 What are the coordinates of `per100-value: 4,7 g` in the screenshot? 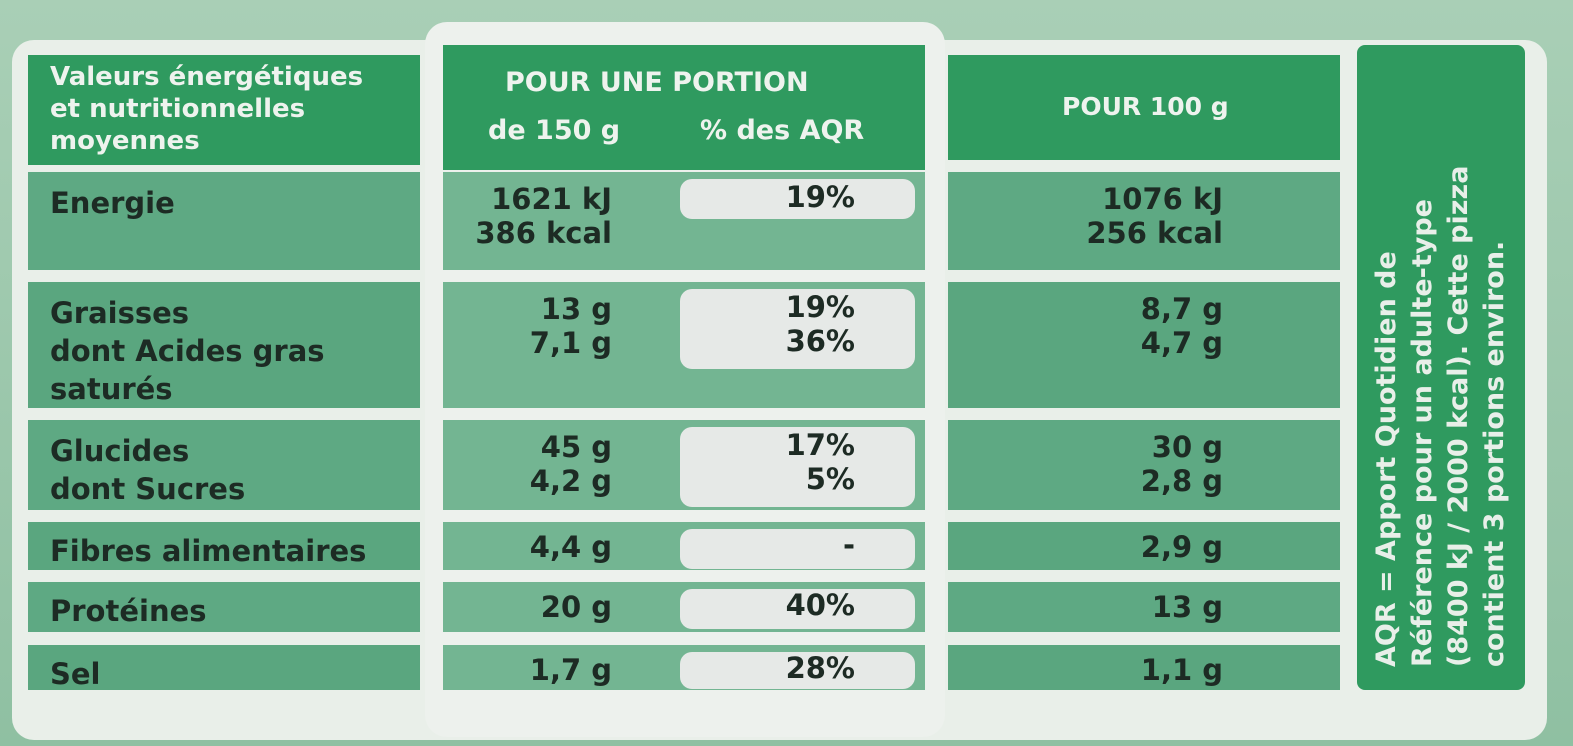 It's located at (1181, 343).